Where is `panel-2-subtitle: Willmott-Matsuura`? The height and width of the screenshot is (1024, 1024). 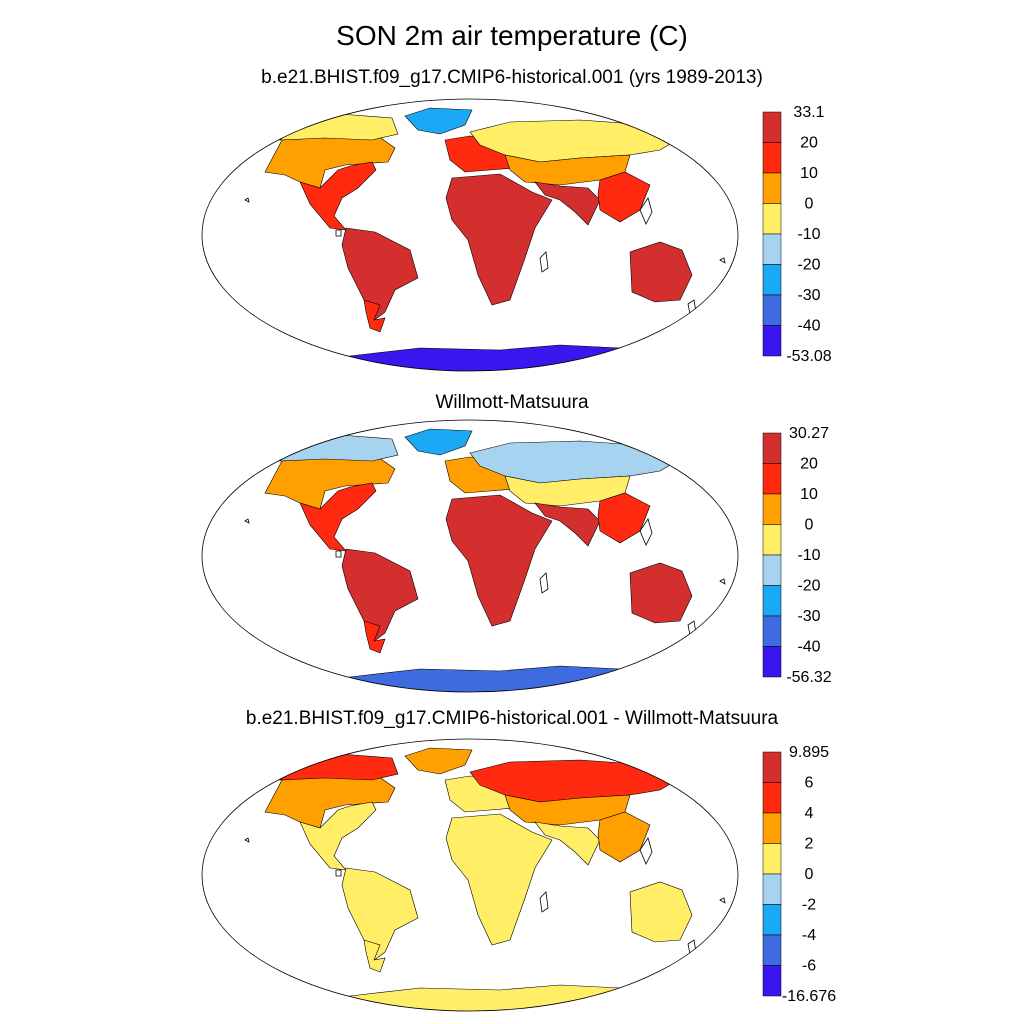 panel-2-subtitle: Willmott-Matsuura is located at coordinates (512, 402).